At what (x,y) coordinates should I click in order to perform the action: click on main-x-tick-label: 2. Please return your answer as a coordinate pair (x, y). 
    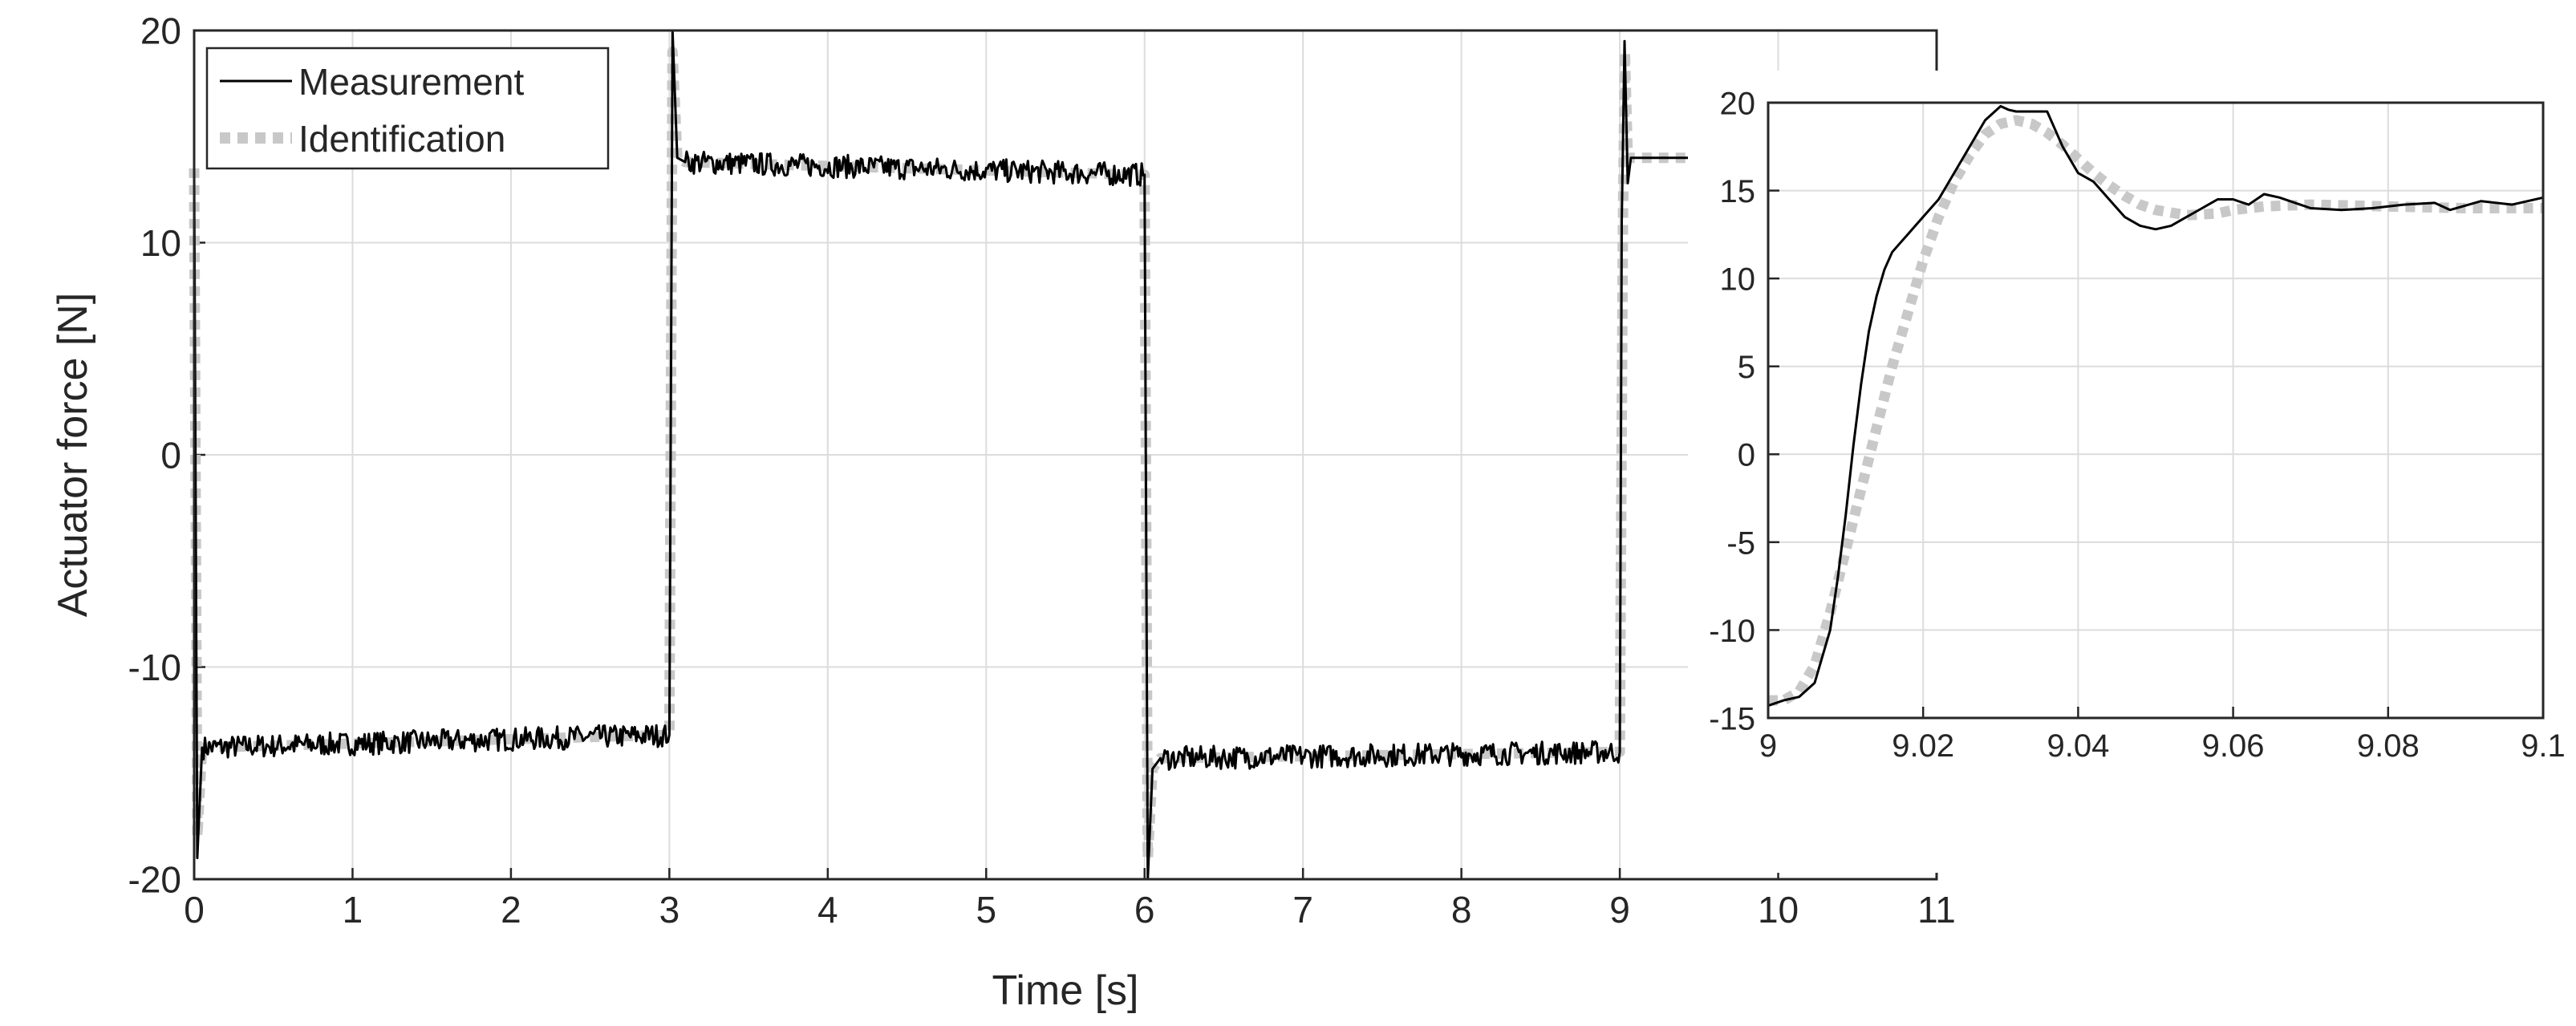
    Looking at the image, I should click on (511, 910).